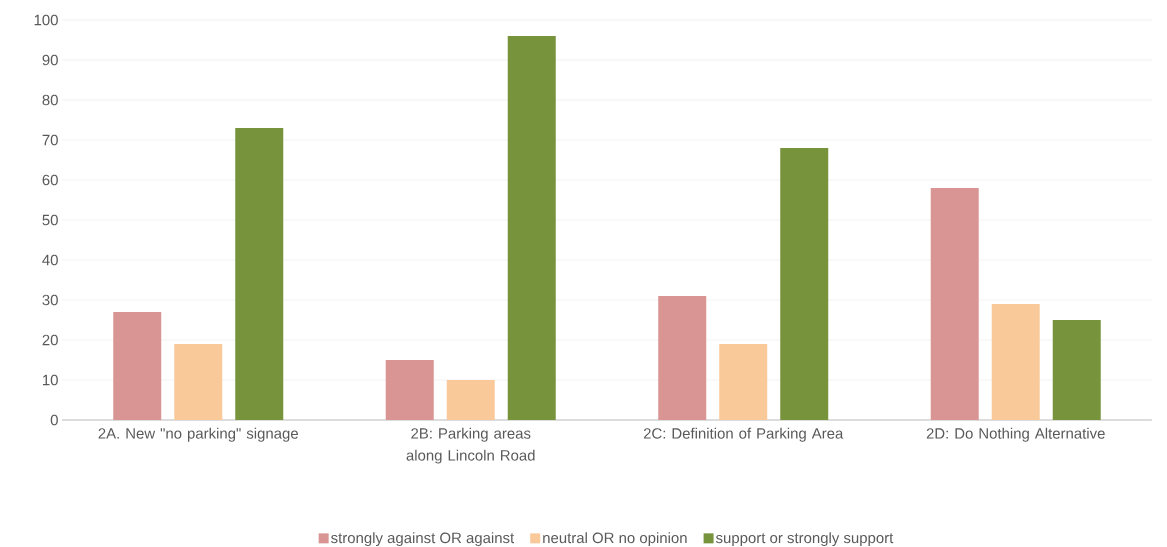 This screenshot has width=1167, height=547. I want to click on y-tick-label: 20, so click(50, 340).